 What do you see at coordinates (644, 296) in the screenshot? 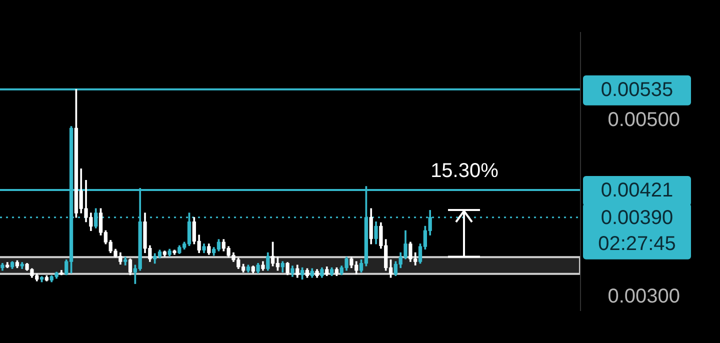
I see `y-tick-label: 0.00300` at bounding box center [644, 296].